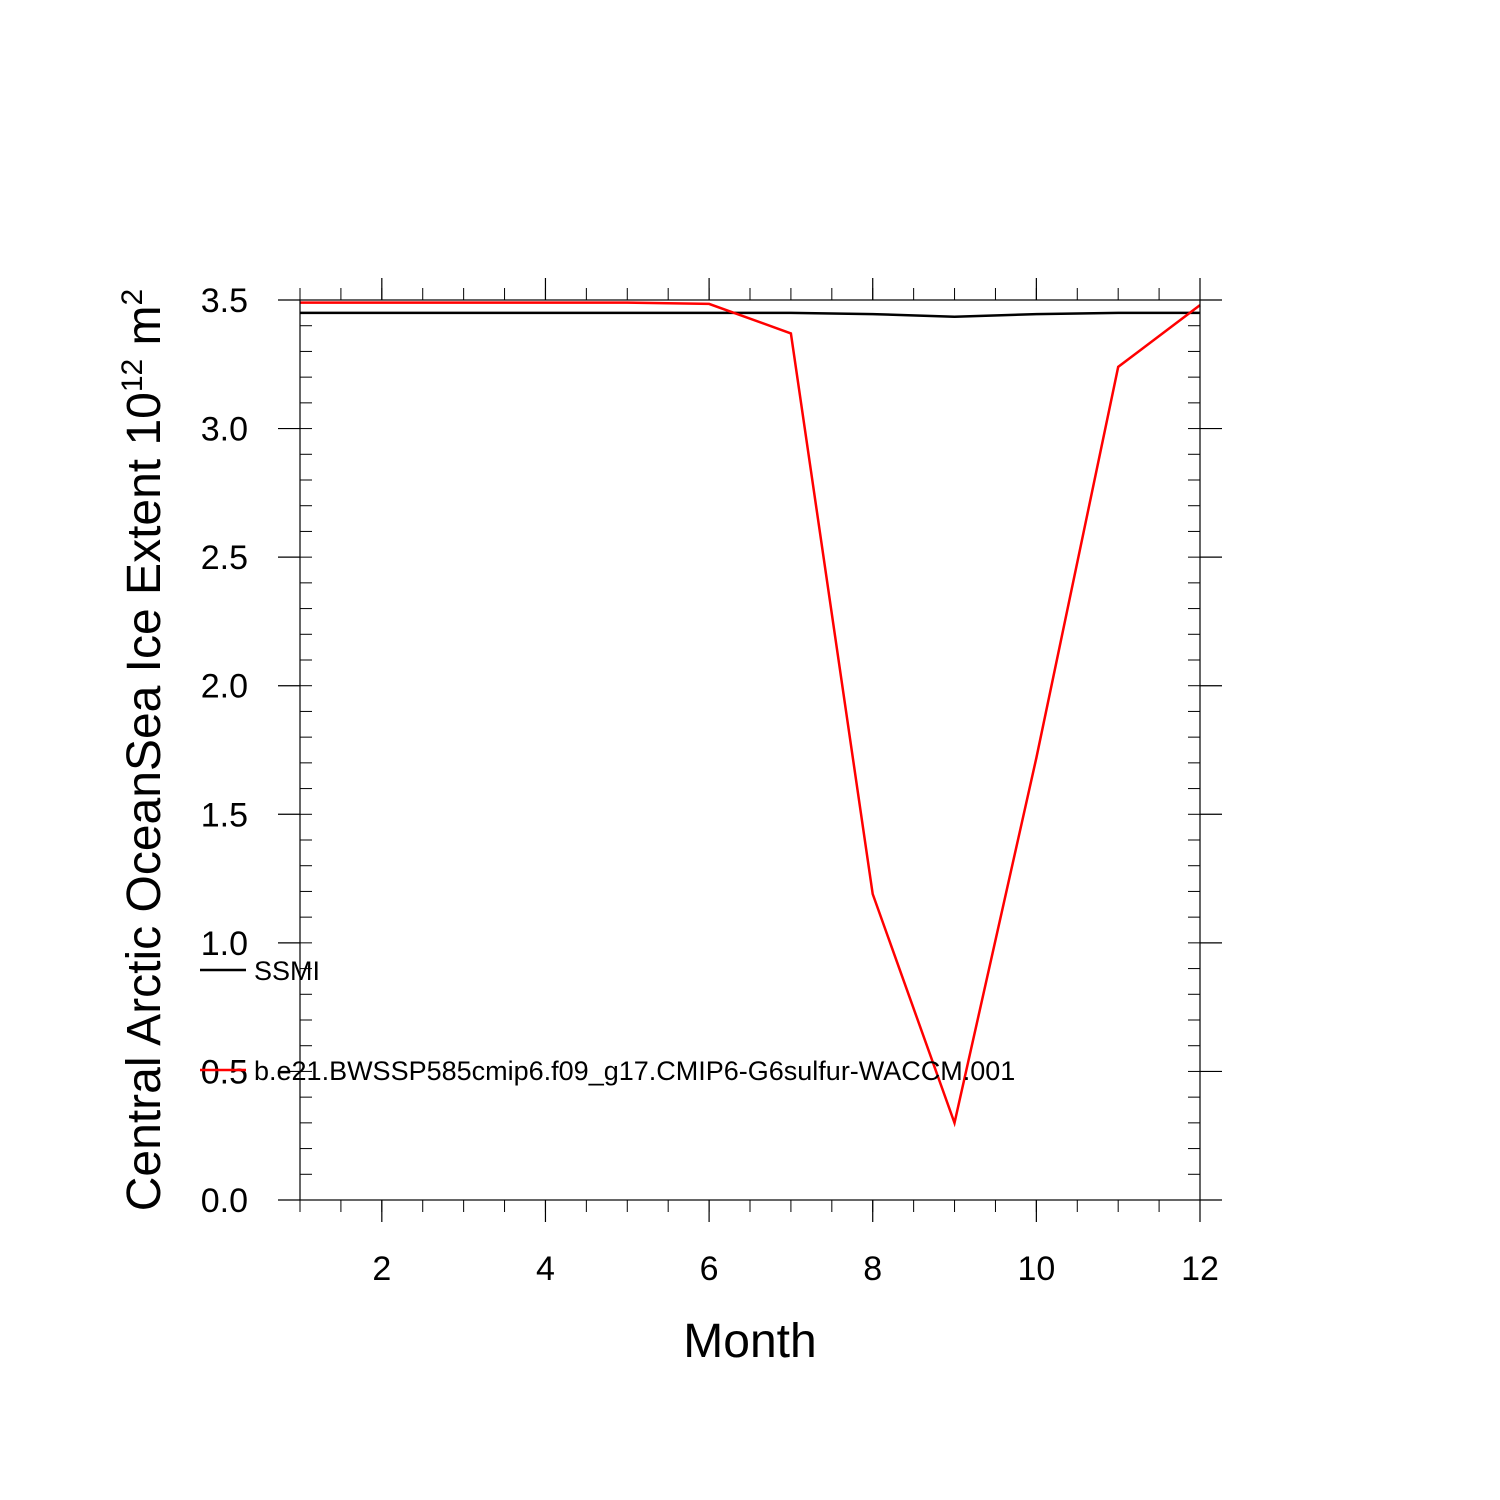  What do you see at coordinates (144, 331) in the screenshot?
I see `y-axis-title-unit: m` at bounding box center [144, 331].